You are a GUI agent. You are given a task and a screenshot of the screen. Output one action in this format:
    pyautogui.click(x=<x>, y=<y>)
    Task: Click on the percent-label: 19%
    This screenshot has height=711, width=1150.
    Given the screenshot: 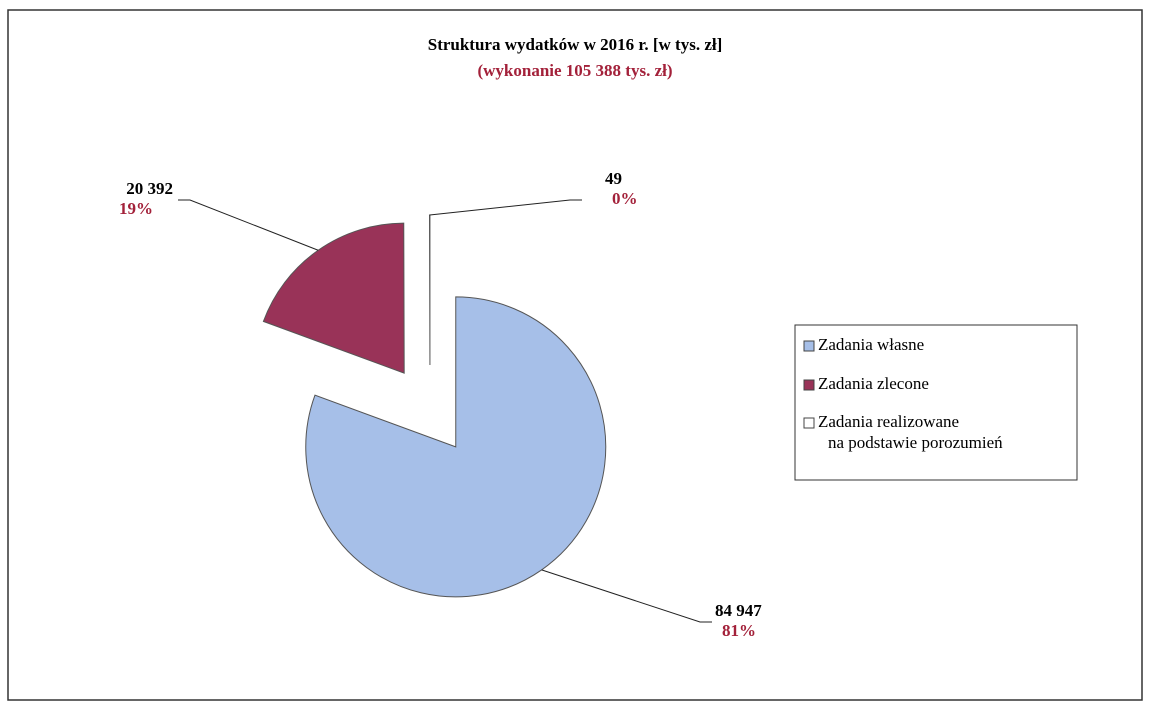 What is the action you would take?
    pyautogui.click(x=136, y=208)
    